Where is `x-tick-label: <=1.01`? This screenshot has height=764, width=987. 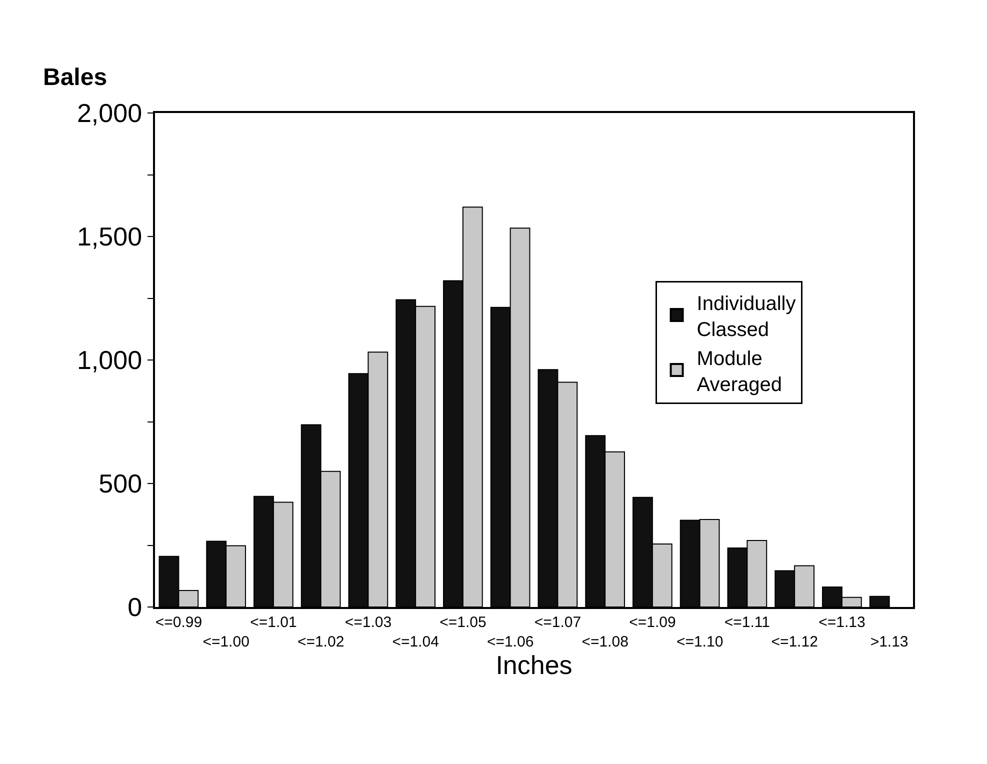
x-tick-label: <=1.01 is located at coordinates (273, 622).